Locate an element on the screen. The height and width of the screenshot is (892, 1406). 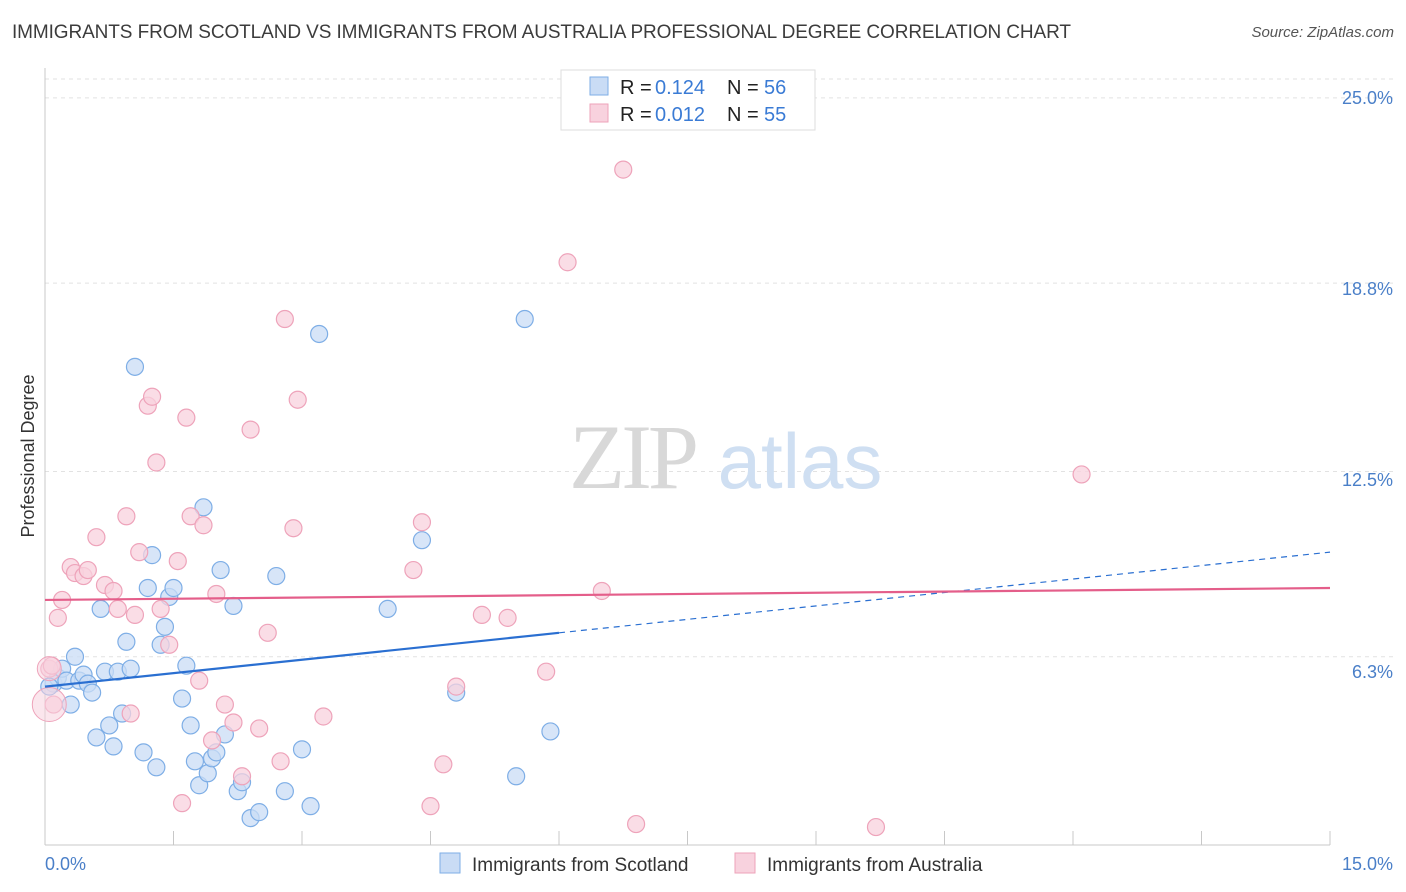
legend-r-value: 0.124 is located at coordinates (680, 88).